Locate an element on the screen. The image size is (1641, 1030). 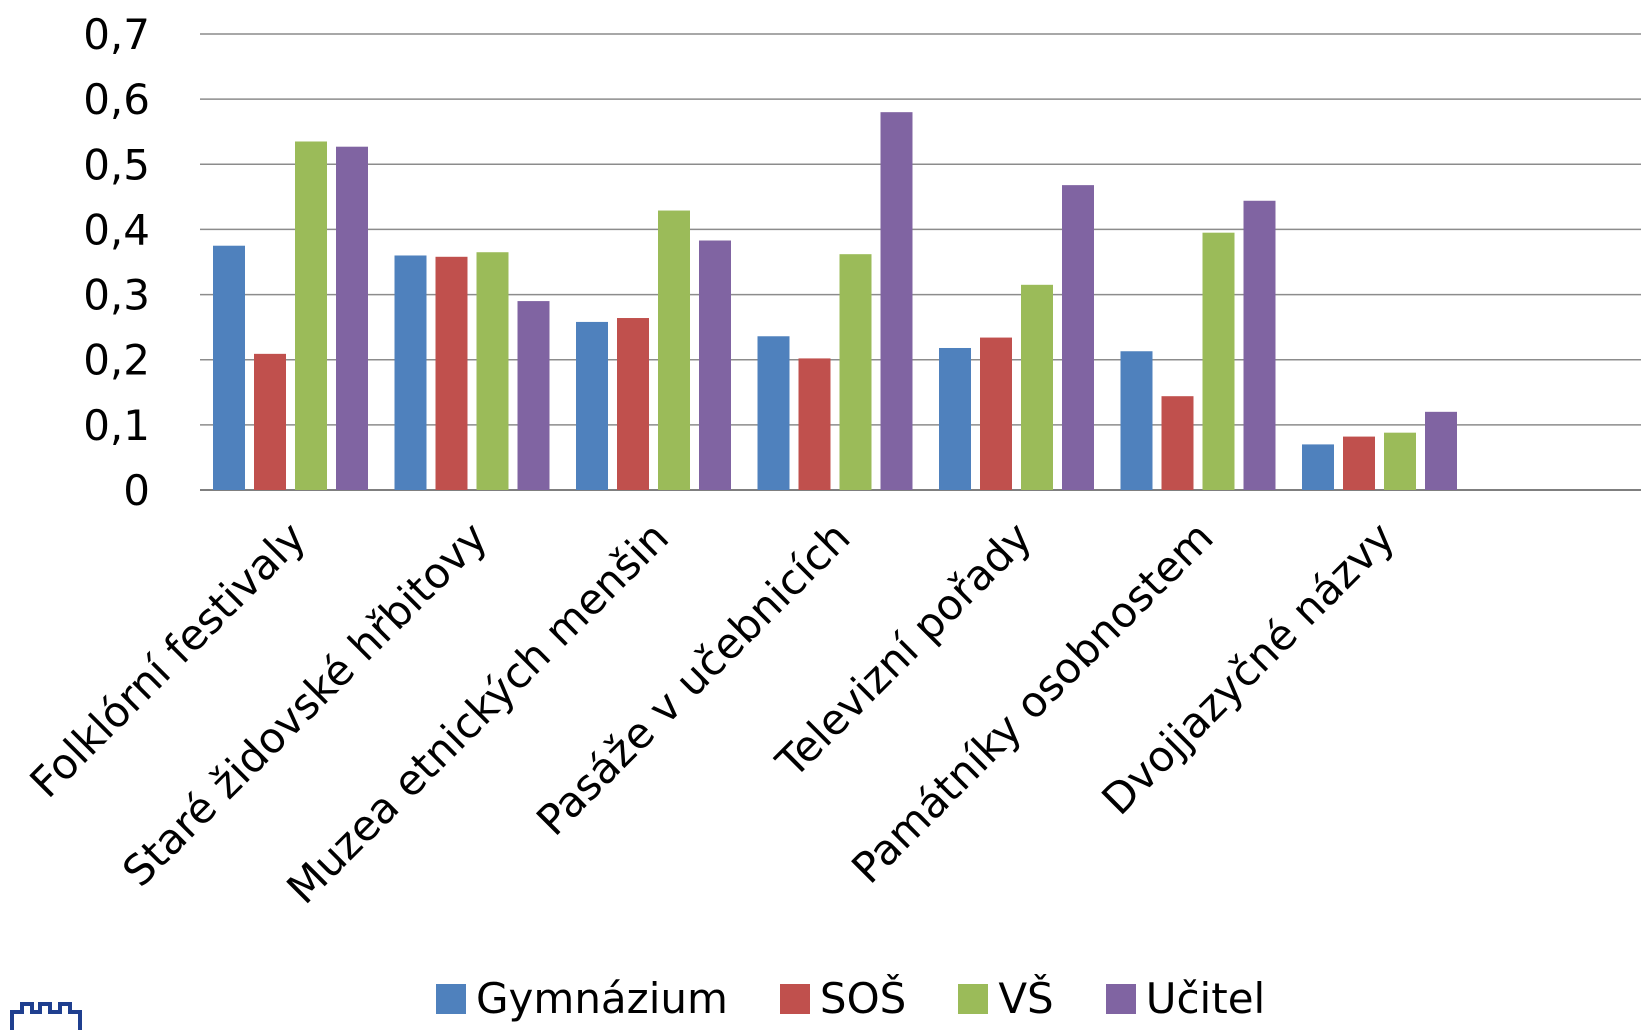
y-tick-label: 0,7 is located at coordinates (116, 34).